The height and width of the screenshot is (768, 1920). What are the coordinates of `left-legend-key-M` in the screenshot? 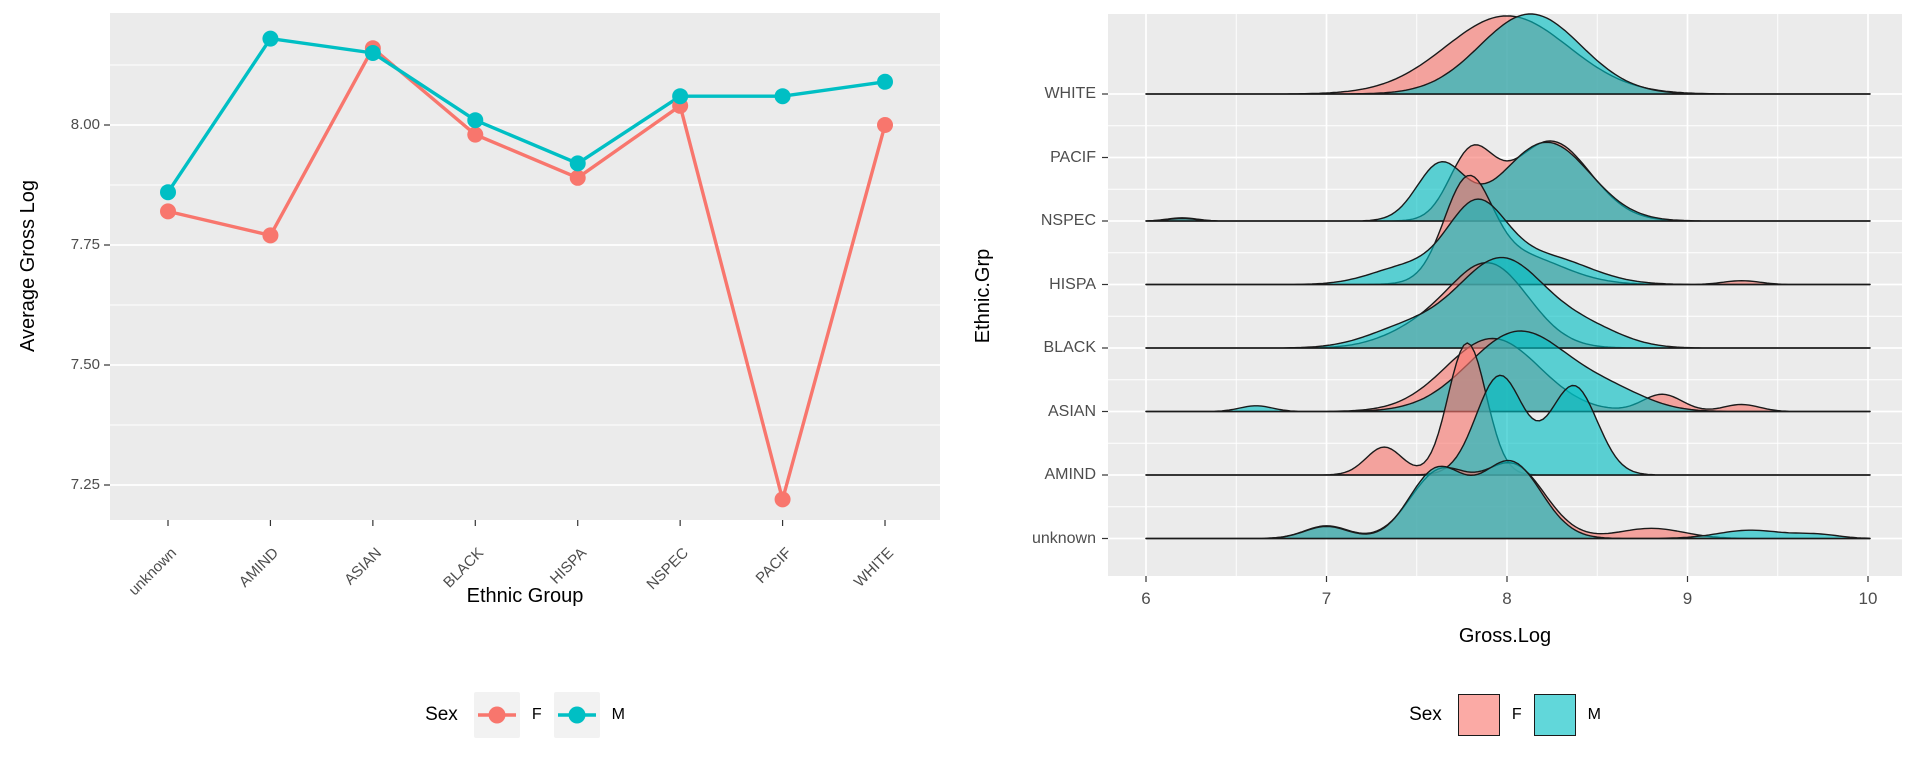 It's located at (576, 715).